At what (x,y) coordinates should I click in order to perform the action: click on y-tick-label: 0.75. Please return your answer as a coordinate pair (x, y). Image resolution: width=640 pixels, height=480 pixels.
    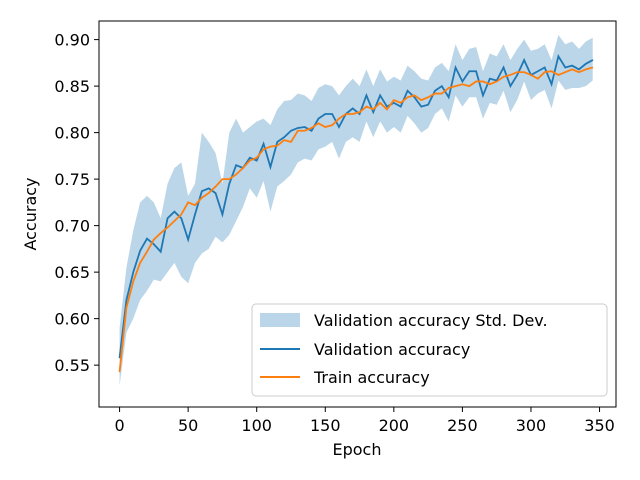
    Looking at the image, I should click on (72, 179).